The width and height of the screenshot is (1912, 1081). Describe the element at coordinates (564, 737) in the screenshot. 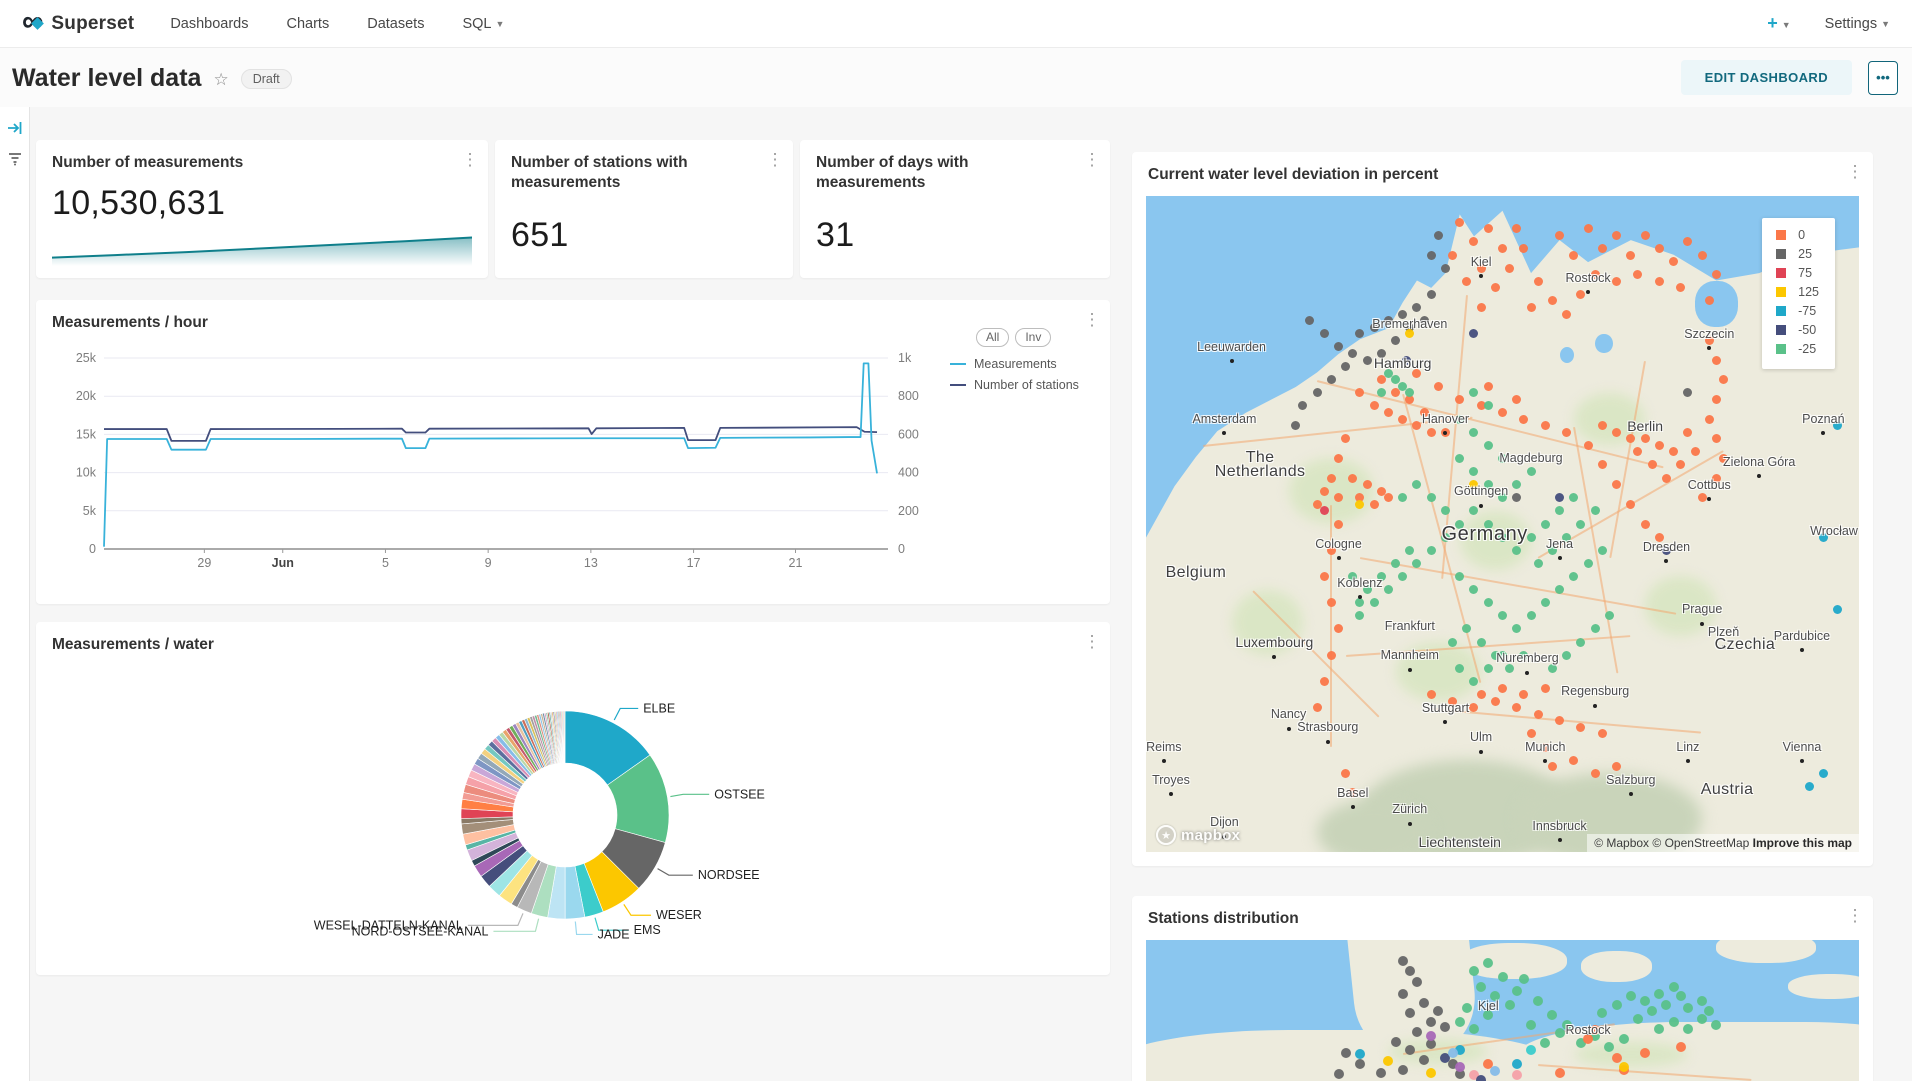

I see `donut-slice` at that location.